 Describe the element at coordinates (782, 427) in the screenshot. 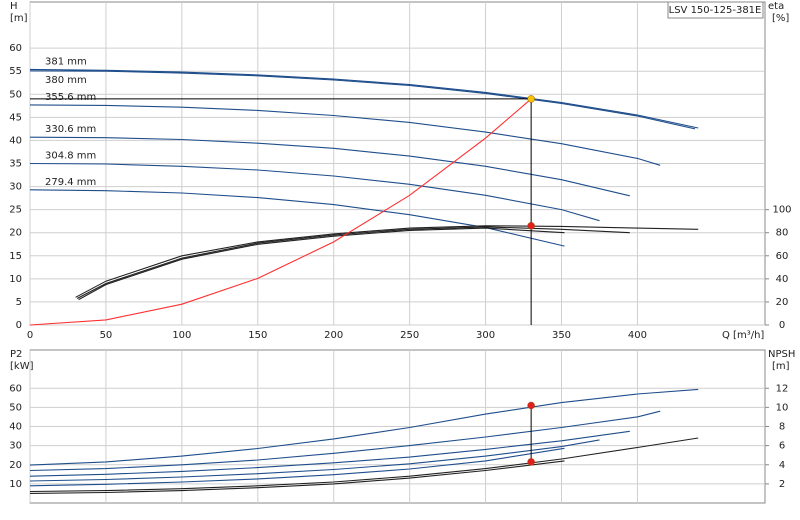

I see `y2-tick-label: 8` at that location.